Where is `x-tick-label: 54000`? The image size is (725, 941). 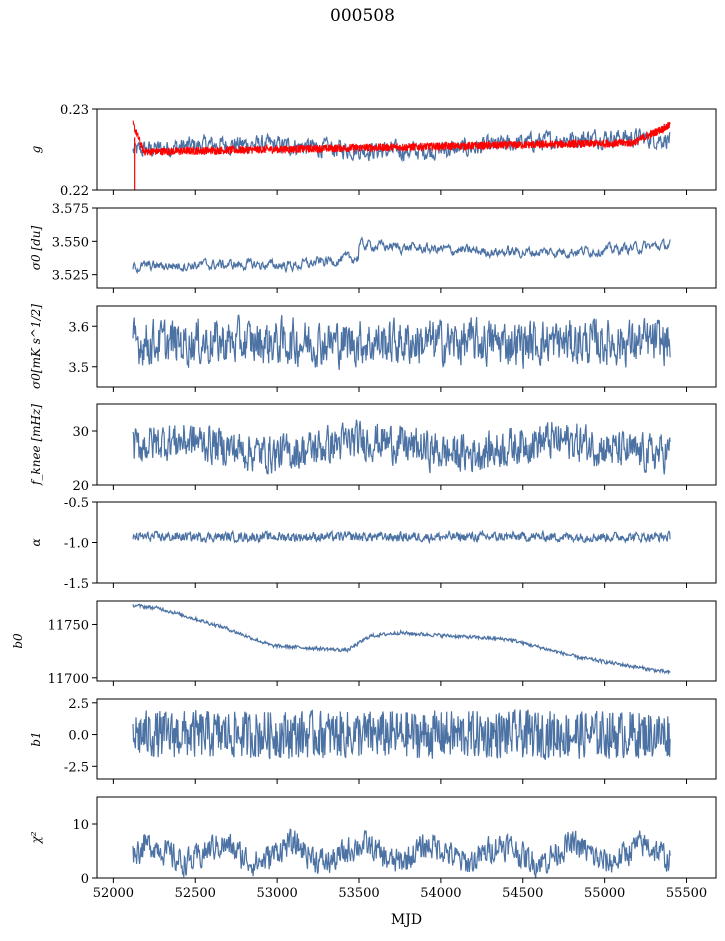 x-tick-label: 54000 is located at coordinates (440, 893).